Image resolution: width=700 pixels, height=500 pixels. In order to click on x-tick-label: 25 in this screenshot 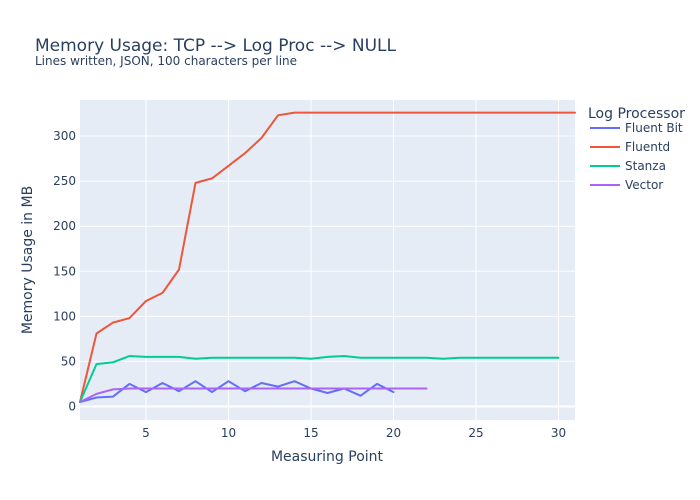, I will do `click(475, 433)`.